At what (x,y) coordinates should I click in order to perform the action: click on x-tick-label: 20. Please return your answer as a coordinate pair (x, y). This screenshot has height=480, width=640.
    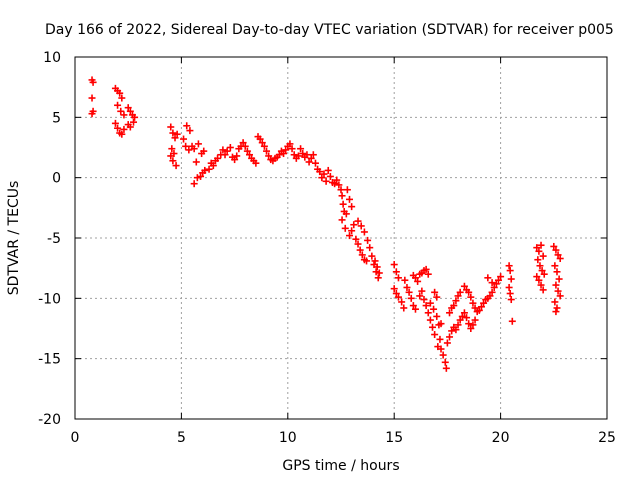
    Looking at the image, I should click on (501, 438).